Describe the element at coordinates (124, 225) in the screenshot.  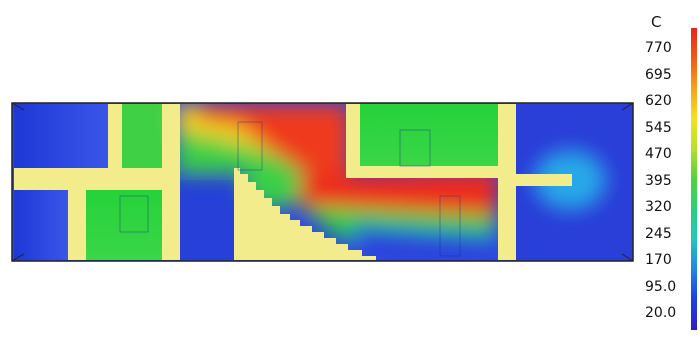
I see `room-green-lower` at that location.